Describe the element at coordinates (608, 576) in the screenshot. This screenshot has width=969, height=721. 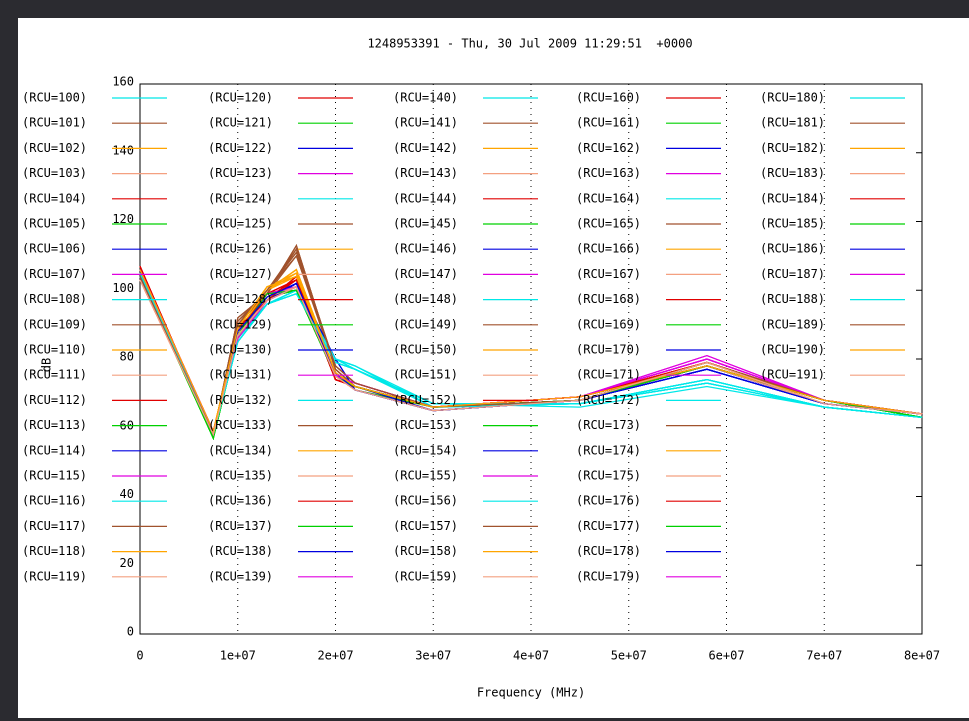
I see `legend-label: (RCU=179)` at that location.